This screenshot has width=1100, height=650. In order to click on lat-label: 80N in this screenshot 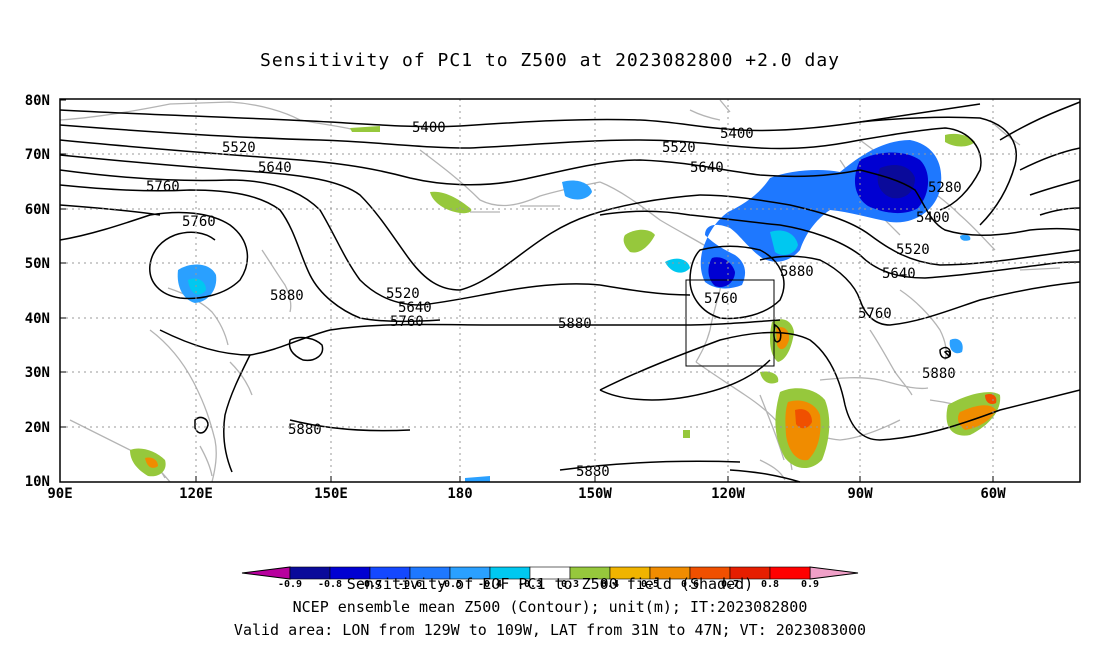, I will do `click(37, 101)`.